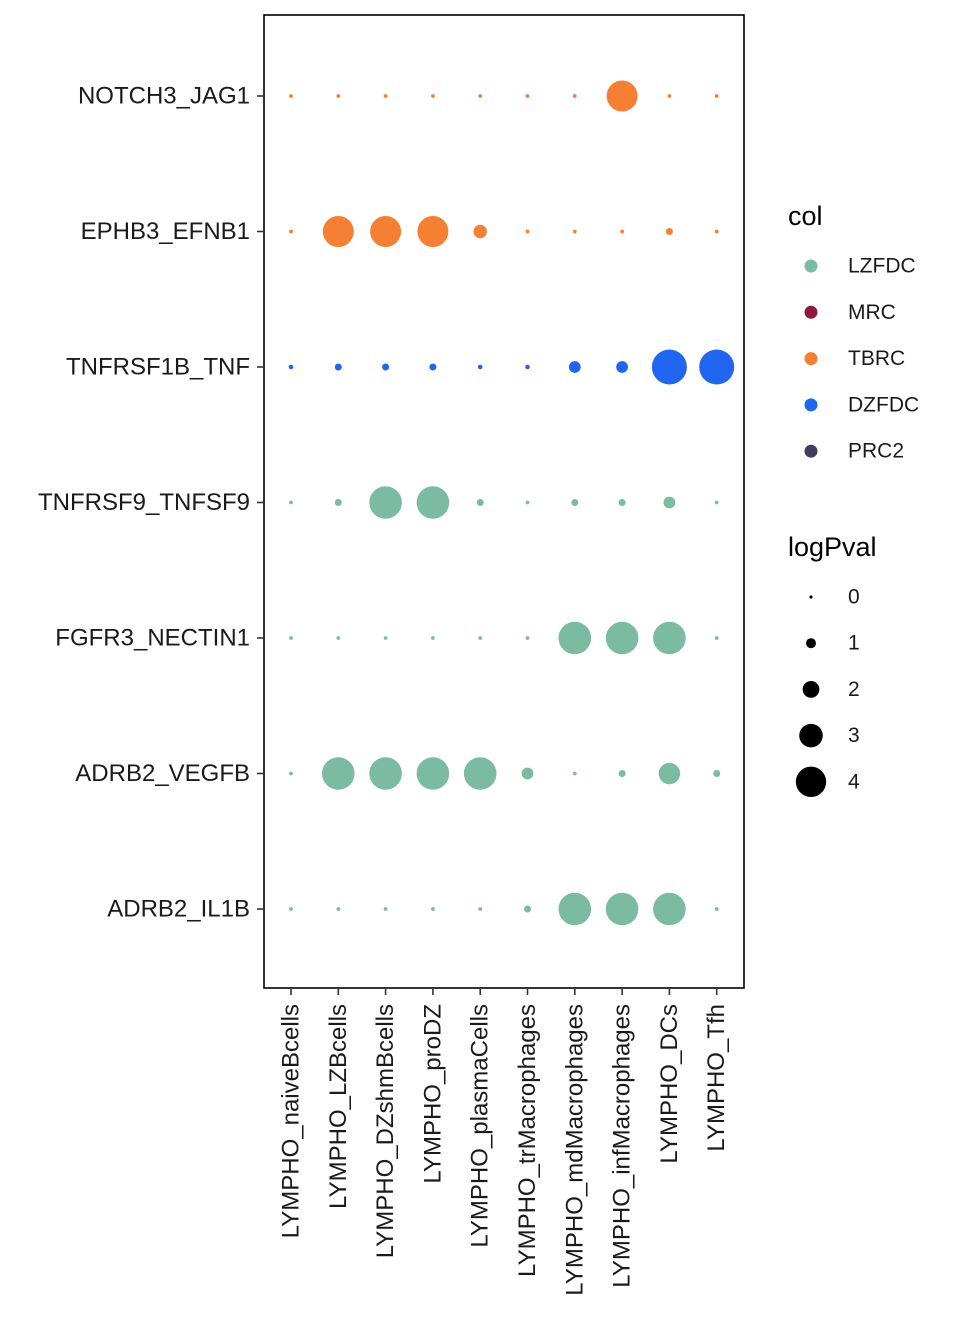 The image size is (960, 1344). I want to click on legend-color-title: col, so click(805, 216).